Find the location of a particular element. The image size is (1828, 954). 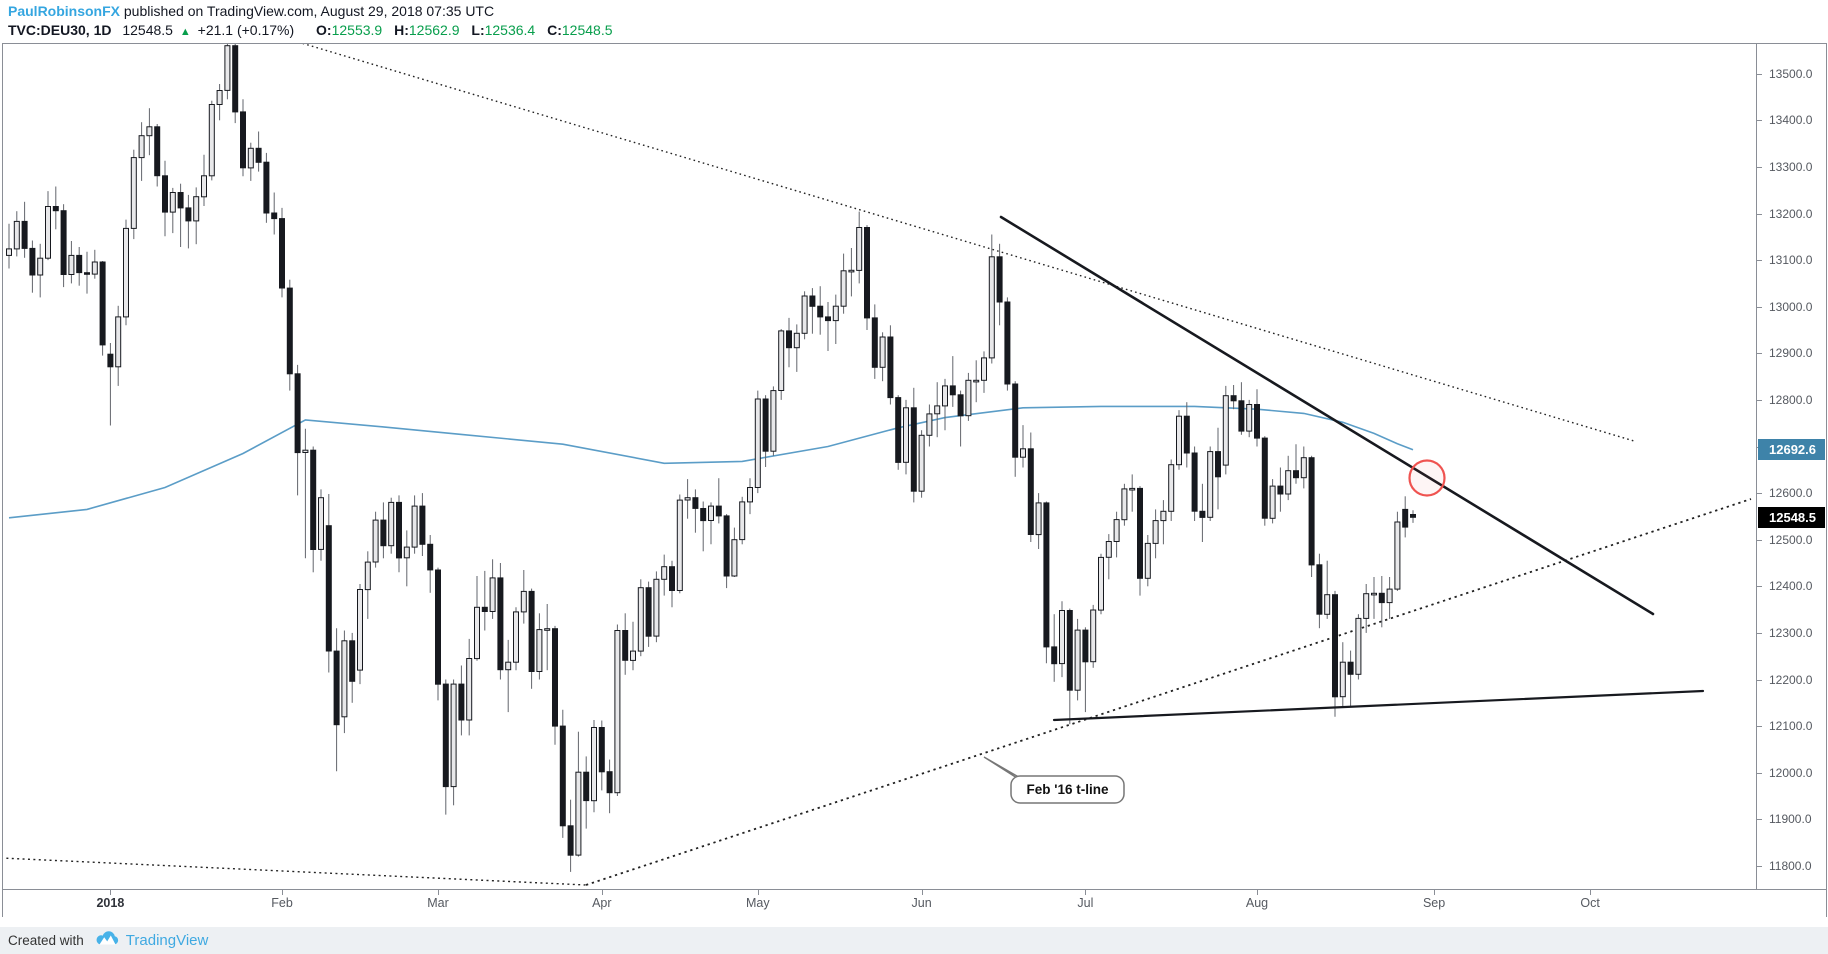

price-tick-label: 12000.0 is located at coordinates (1791, 772).